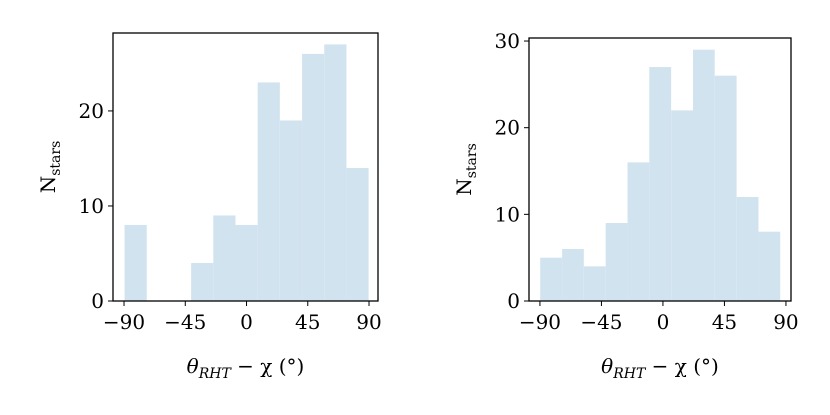 The image size is (830, 415). I want to click on y-tick-label: 30, so click(507, 41).